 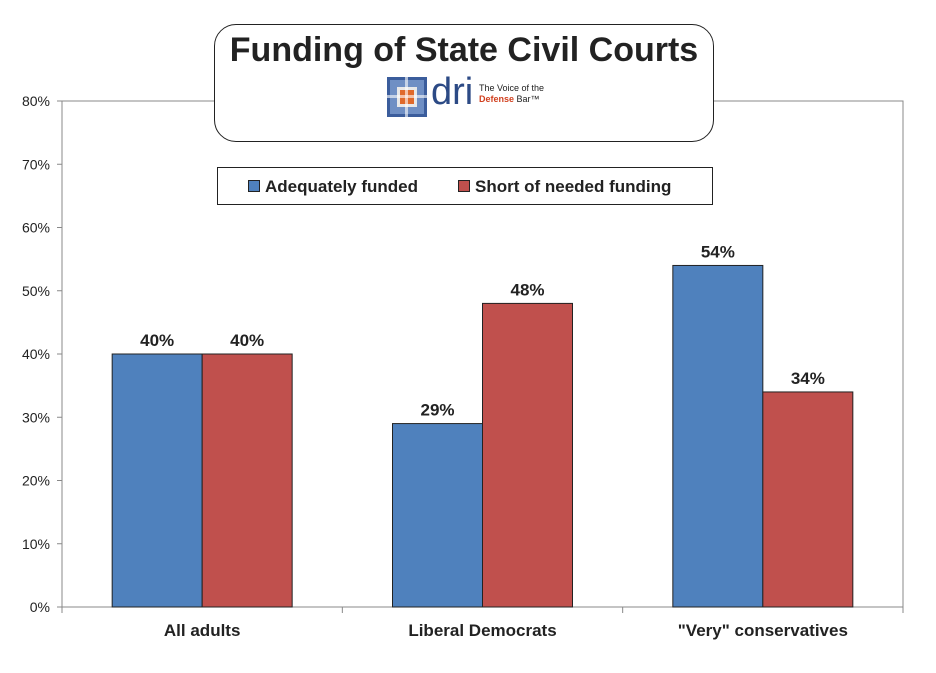 What do you see at coordinates (497, 99) in the screenshot?
I see `logo-tagline-accent: Defense` at bounding box center [497, 99].